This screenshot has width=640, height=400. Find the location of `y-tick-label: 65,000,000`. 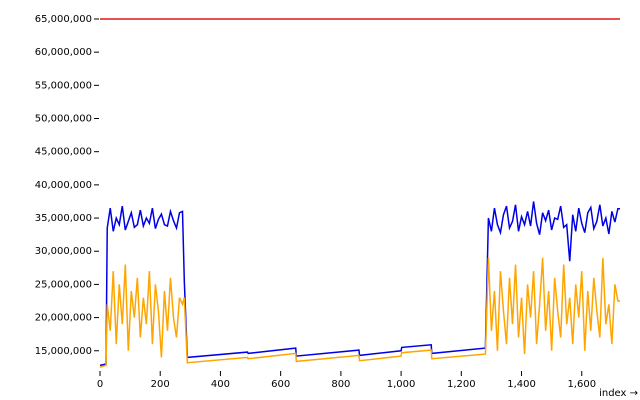

y-tick-label: 65,000,000 is located at coordinates (63, 19).